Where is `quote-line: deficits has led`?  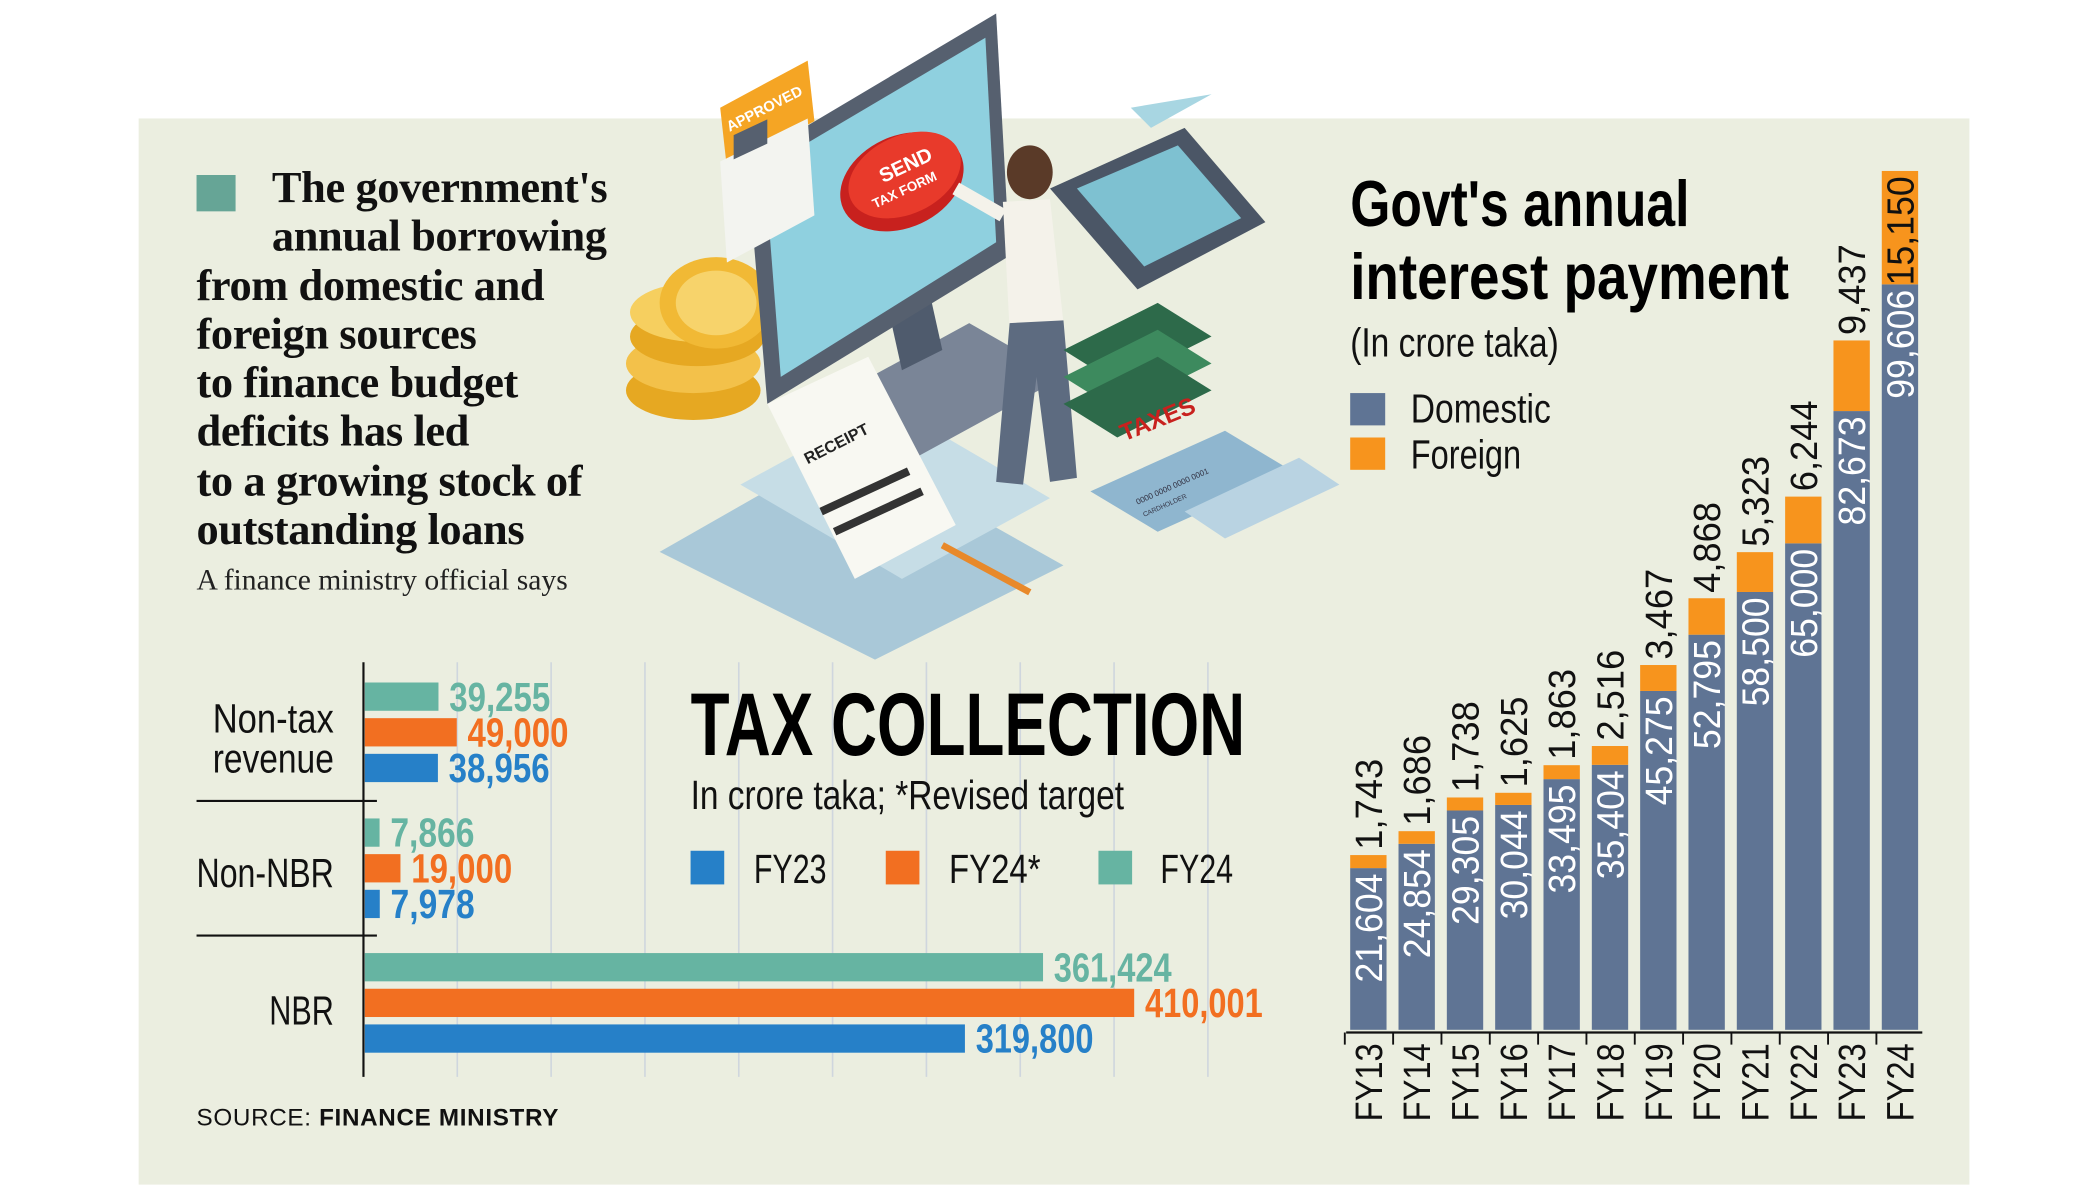
quote-line: deficits has led is located at coordinates (333, 432).